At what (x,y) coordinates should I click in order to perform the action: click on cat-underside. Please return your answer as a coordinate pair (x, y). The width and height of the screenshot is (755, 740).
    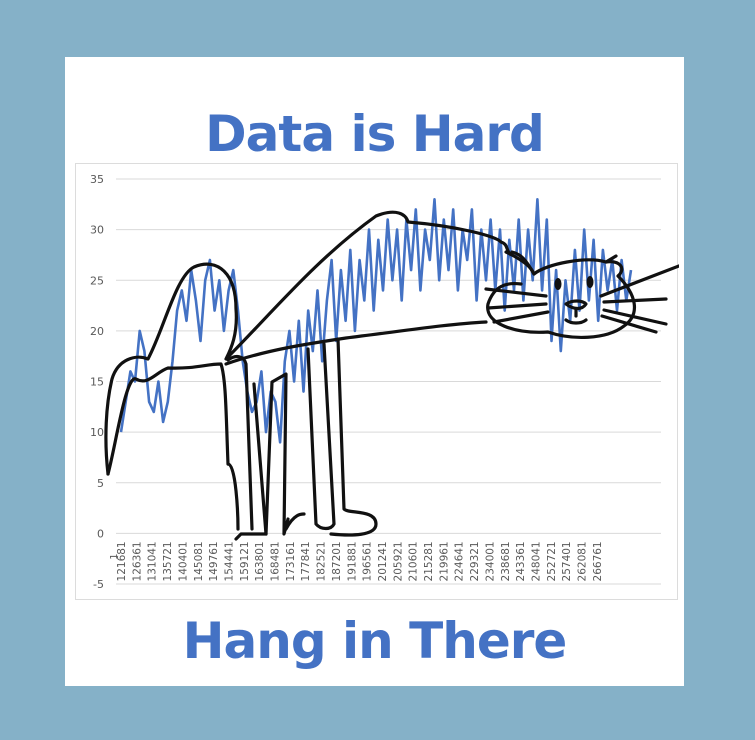
    Looking at the image, I should click on (356, 343).